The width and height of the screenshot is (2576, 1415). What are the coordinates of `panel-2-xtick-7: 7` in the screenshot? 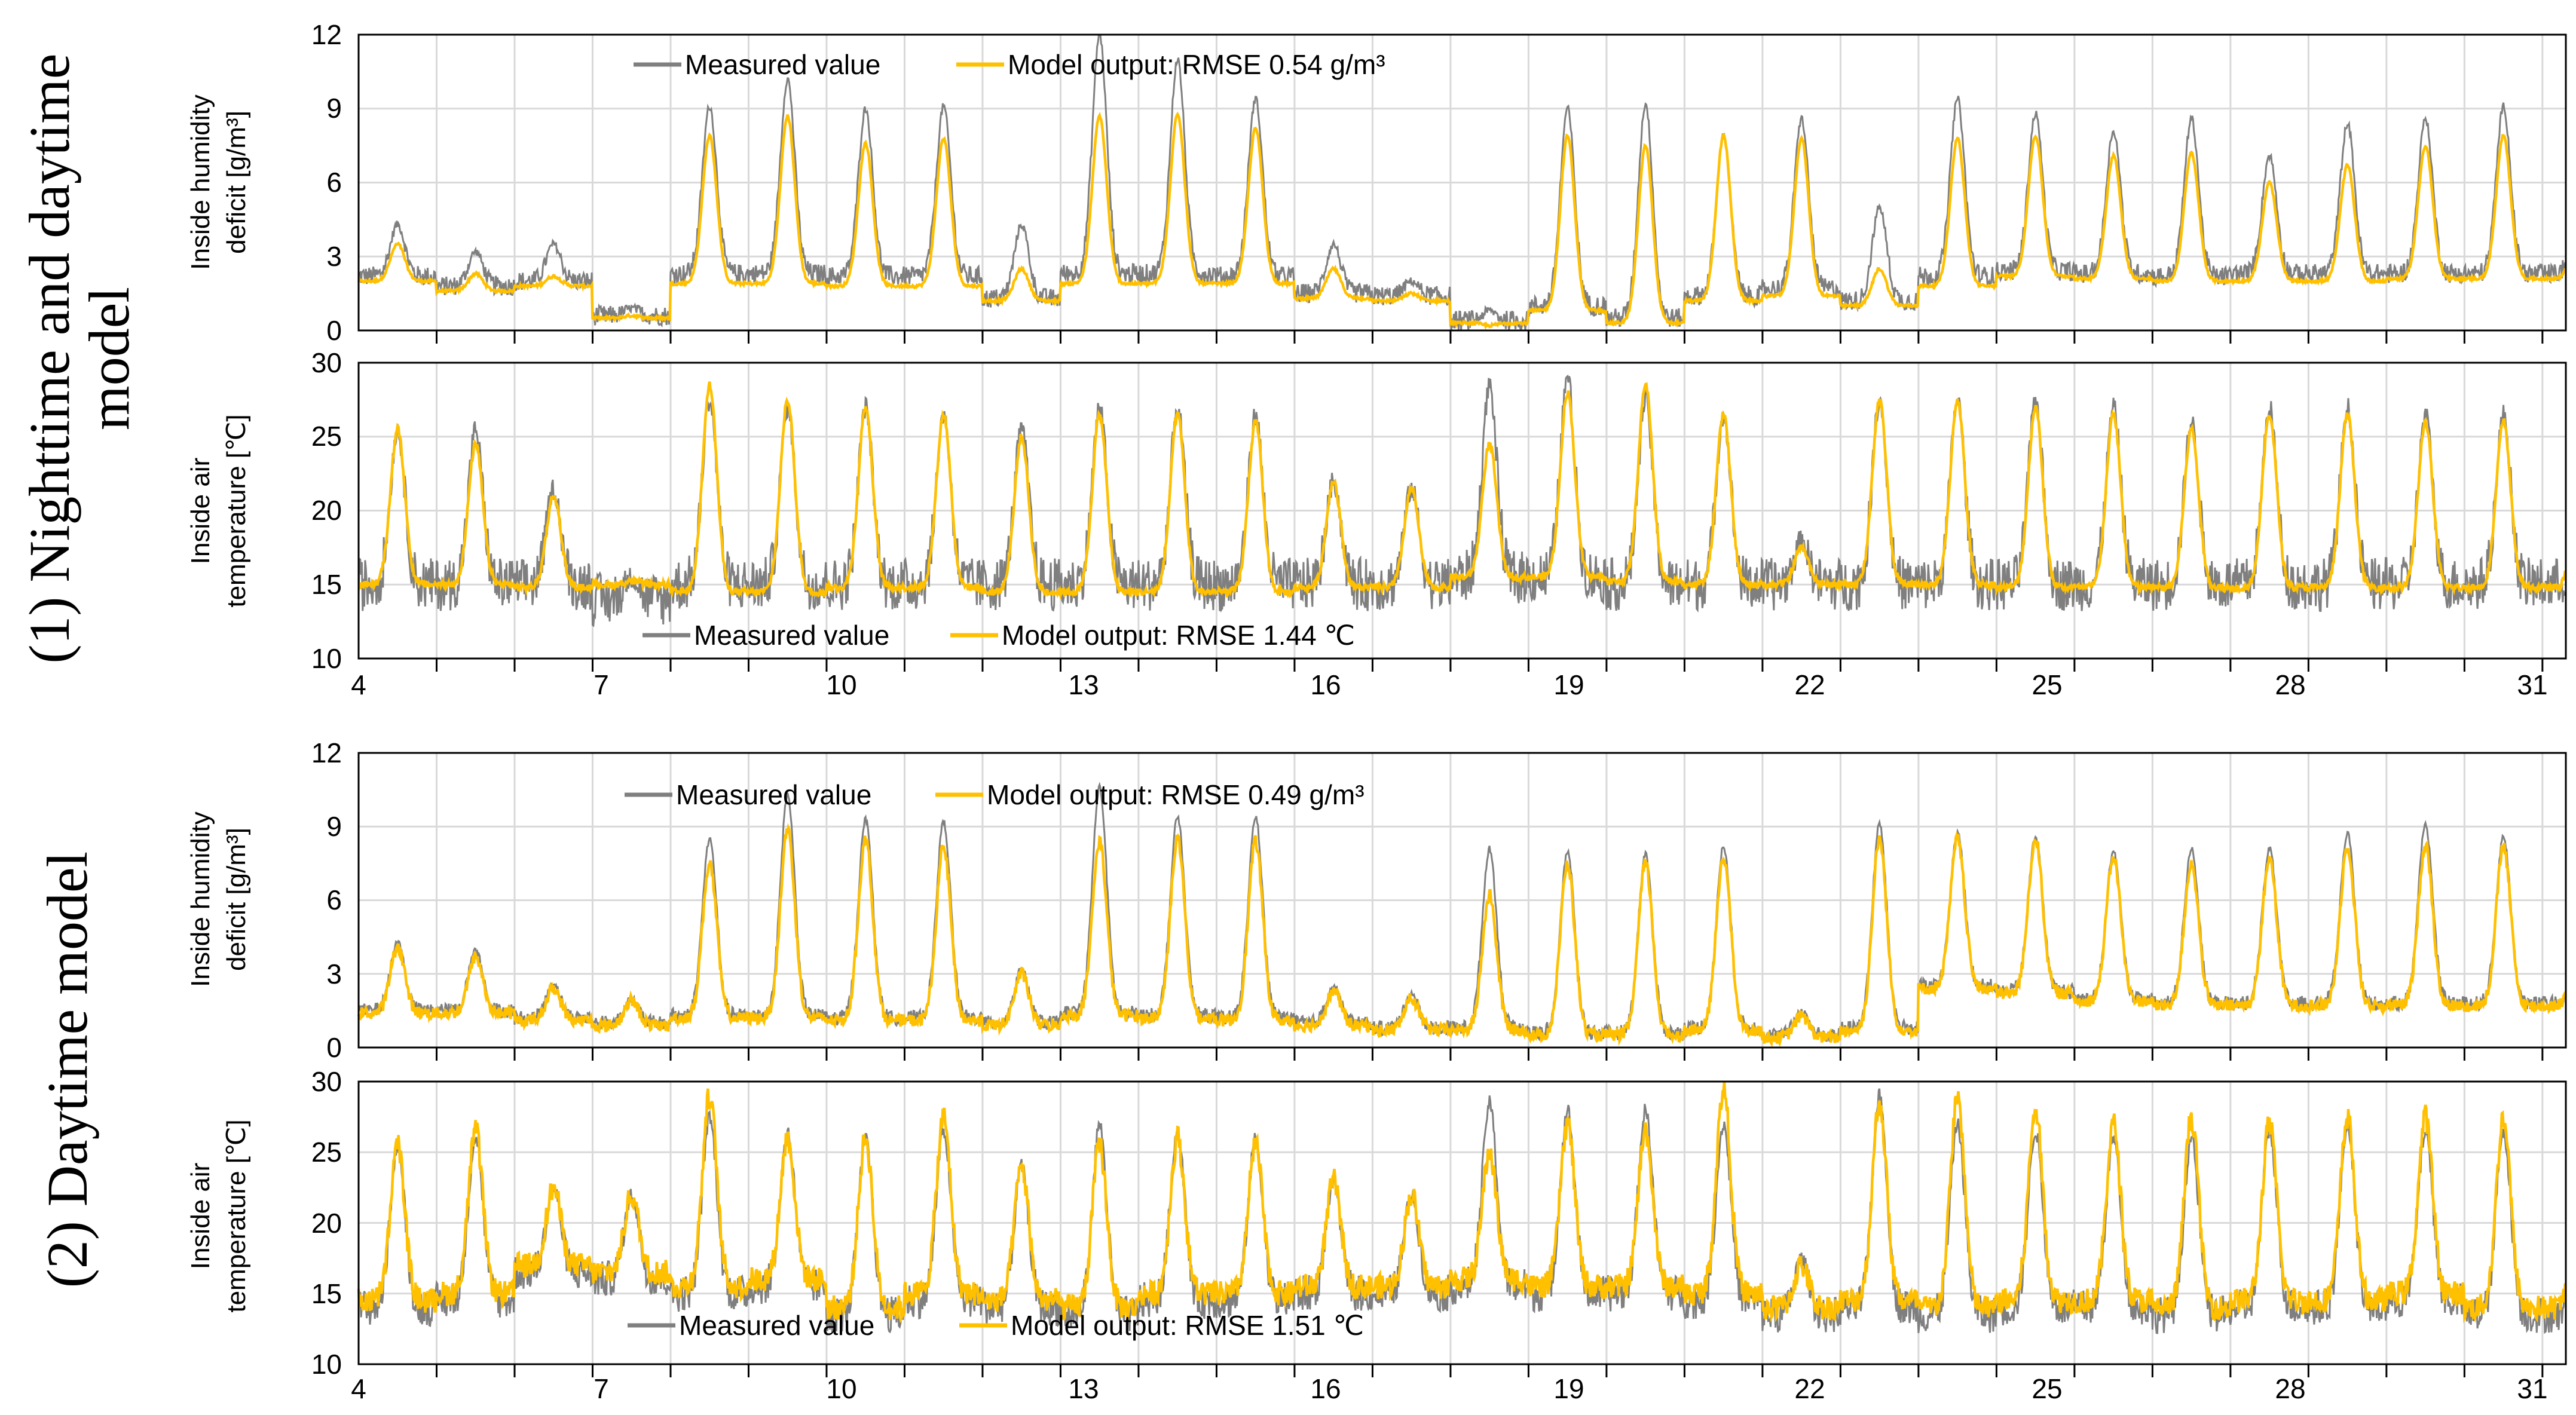 It's located at (601, 684).